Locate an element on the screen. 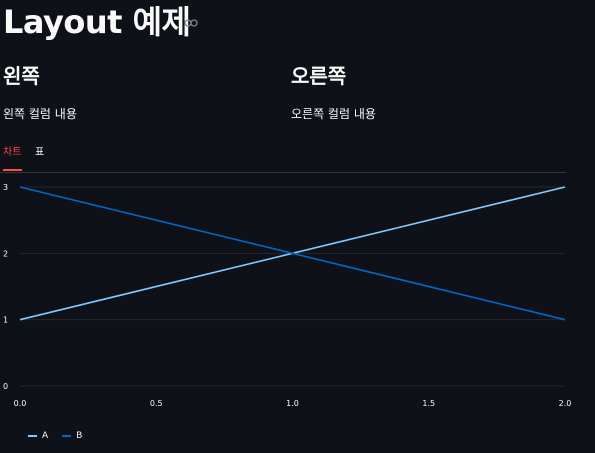  legend-item-b: B is located at coordinates (72, 436).